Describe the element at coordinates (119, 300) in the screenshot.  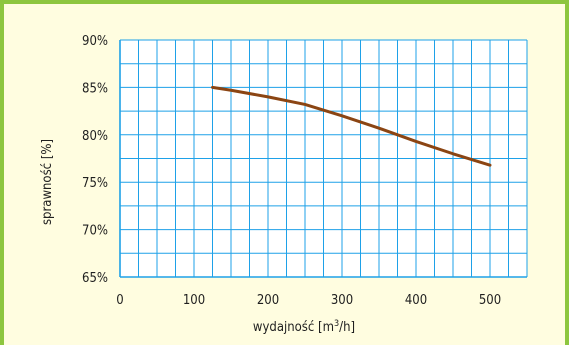
I see `x-tick-label: 0` at that location.